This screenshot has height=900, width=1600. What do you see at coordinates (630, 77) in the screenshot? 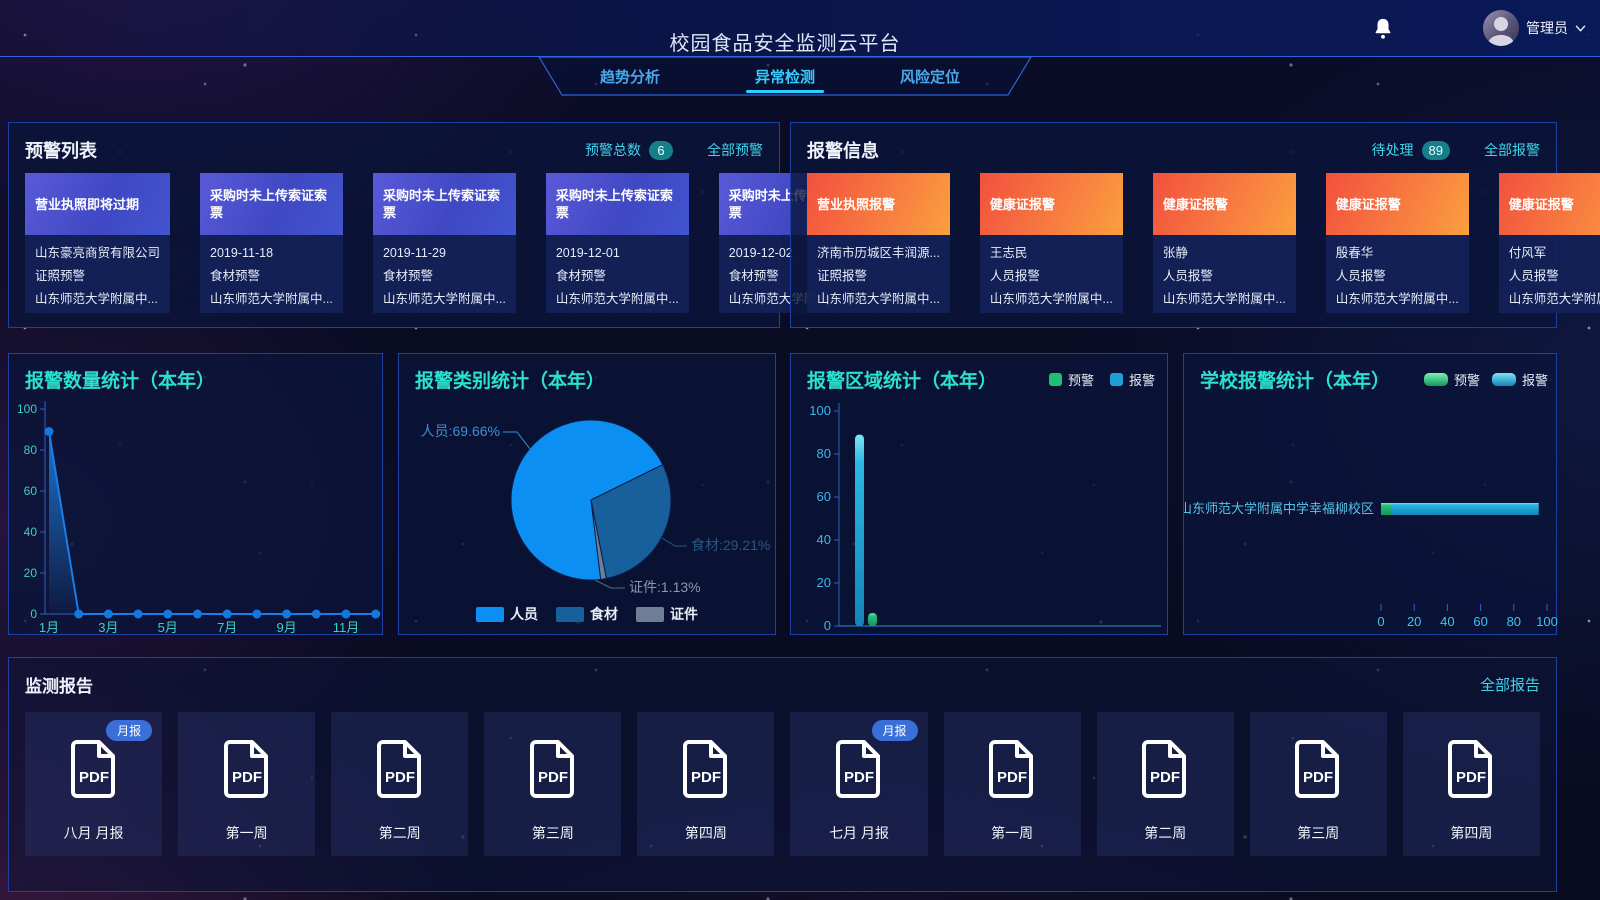
I see `tab-trend-analysis: 趋势分析` at bounding box center [630, 77].